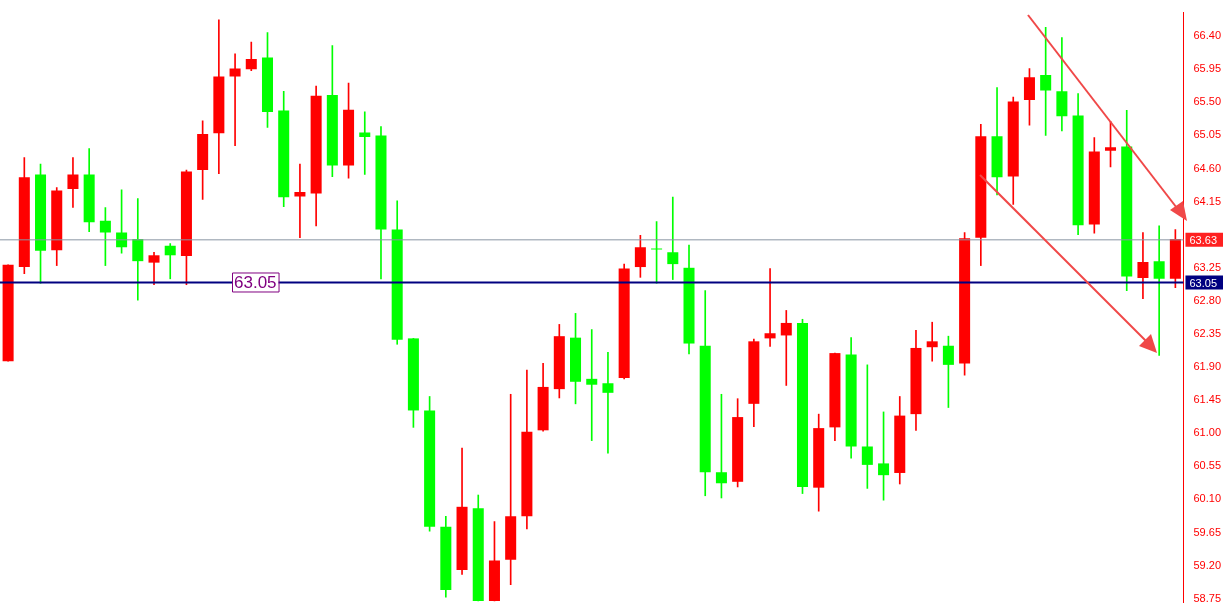  I want to click on y-tick-label: 65.05, so click(1207, 134).